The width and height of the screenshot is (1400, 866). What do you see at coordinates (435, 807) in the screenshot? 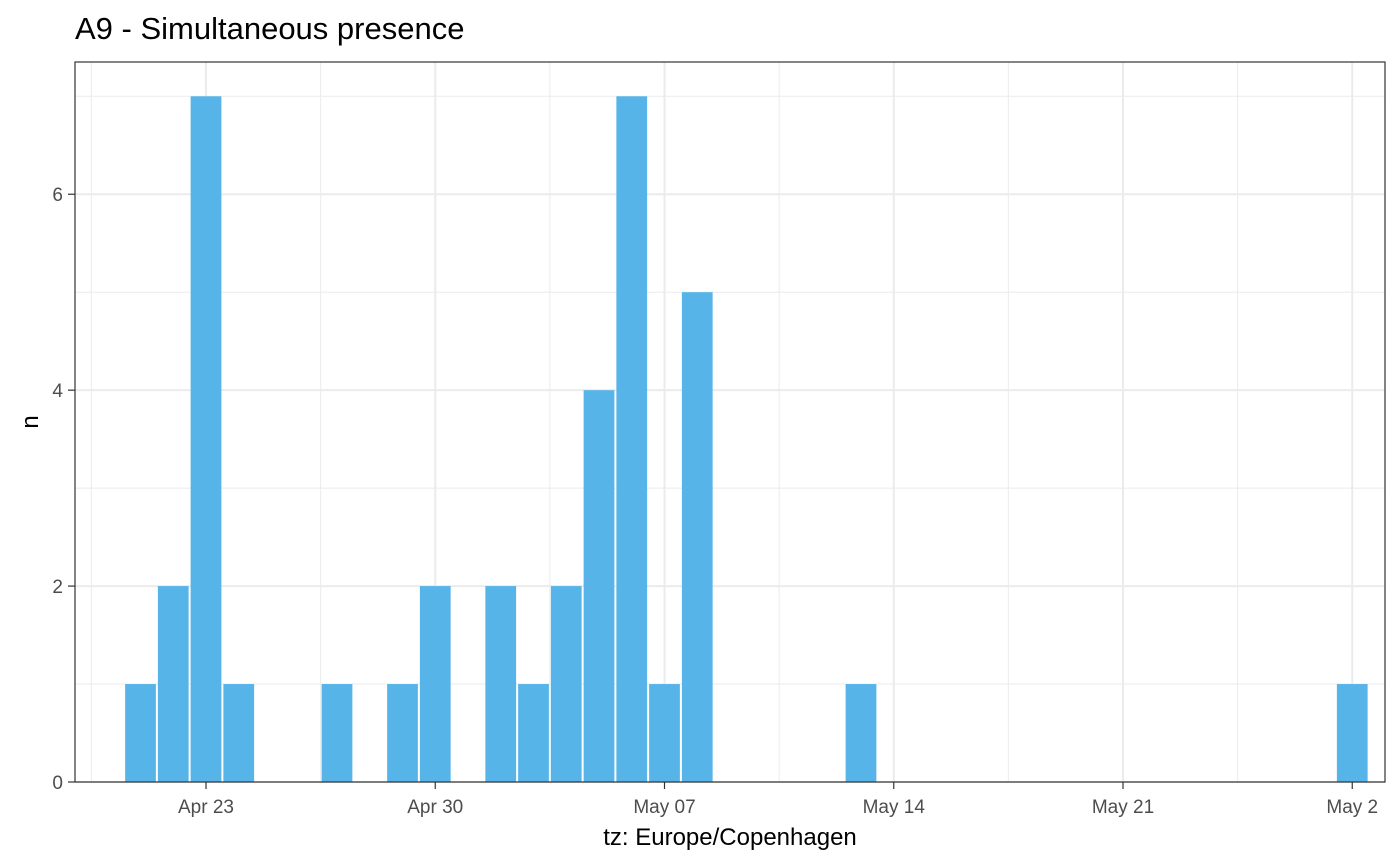
I see `x-tick-label: Apr 30` at bounding box center [435, 807].